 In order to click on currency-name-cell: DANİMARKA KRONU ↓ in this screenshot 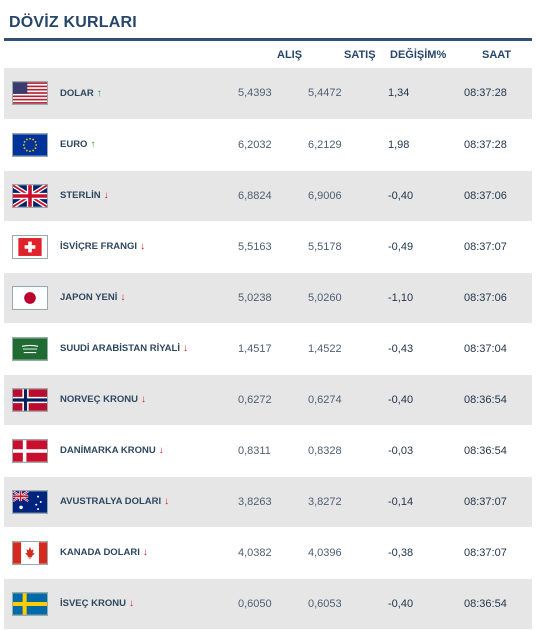, I will do `click(149, 451)`.